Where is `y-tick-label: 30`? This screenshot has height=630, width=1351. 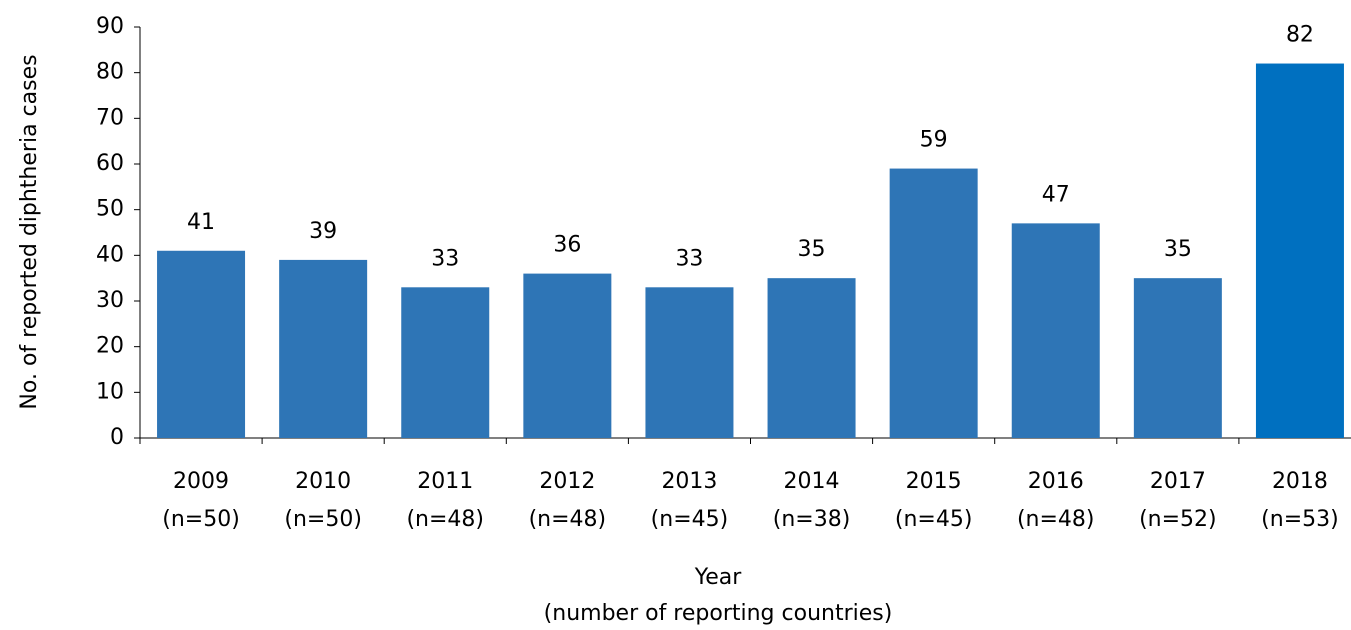 y-tick-label: 30 is located at coordinates (110, 300).